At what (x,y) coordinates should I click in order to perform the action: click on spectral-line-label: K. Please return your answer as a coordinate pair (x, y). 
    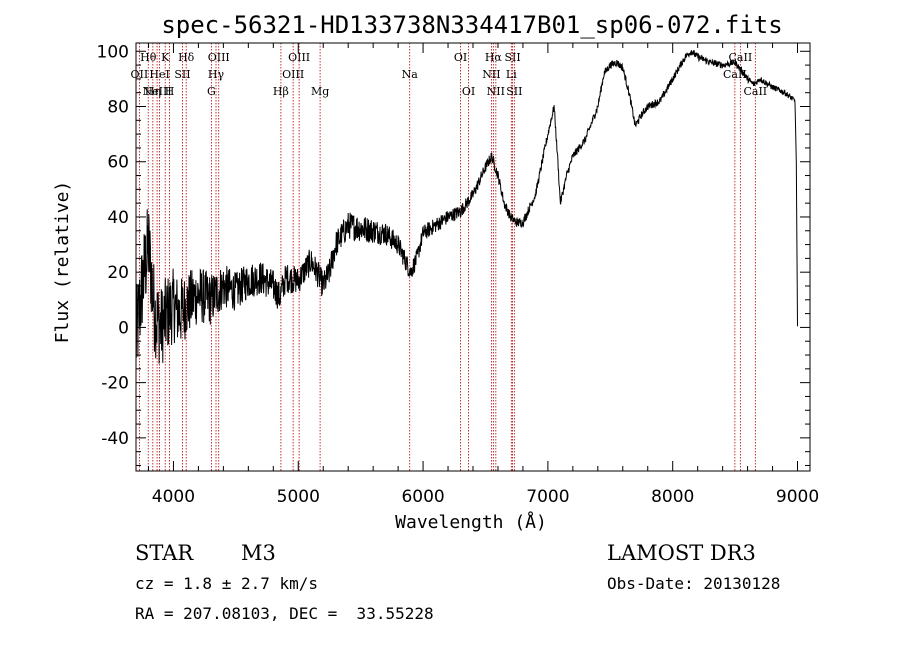
    Looking at the image, I should click on (165, 57).